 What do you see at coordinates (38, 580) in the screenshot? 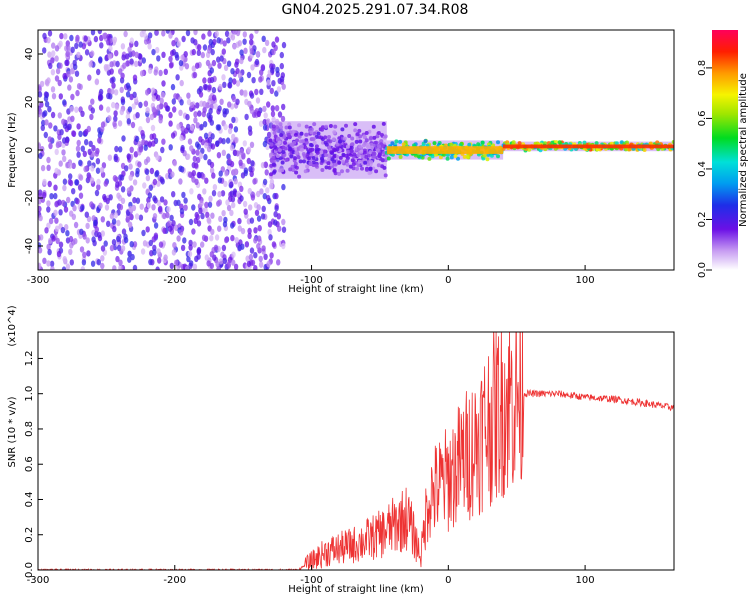
I see `x-tick-label: -300` at bounding box center [38, 580].